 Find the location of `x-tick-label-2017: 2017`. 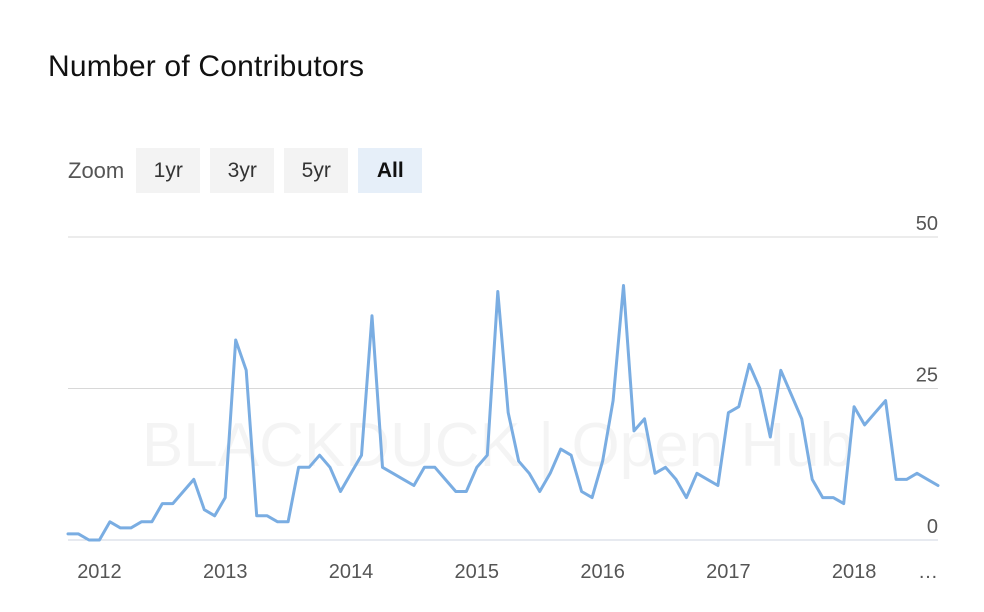

x-tick-label-2017: 2017 is located at coordinates (728, 572).